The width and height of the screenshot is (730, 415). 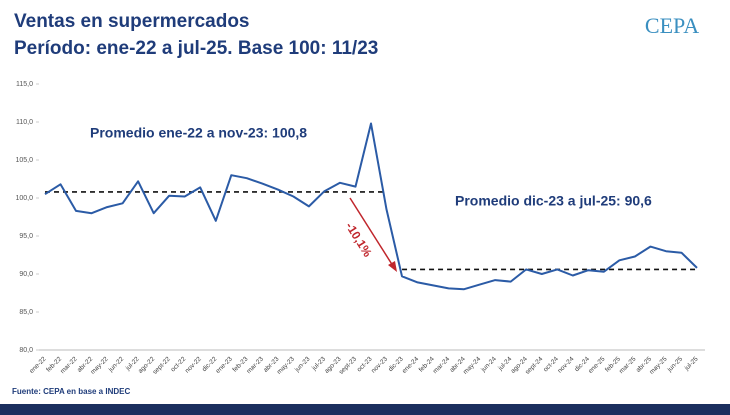 I want to click on arrow-line, so click(x=371, y=232).